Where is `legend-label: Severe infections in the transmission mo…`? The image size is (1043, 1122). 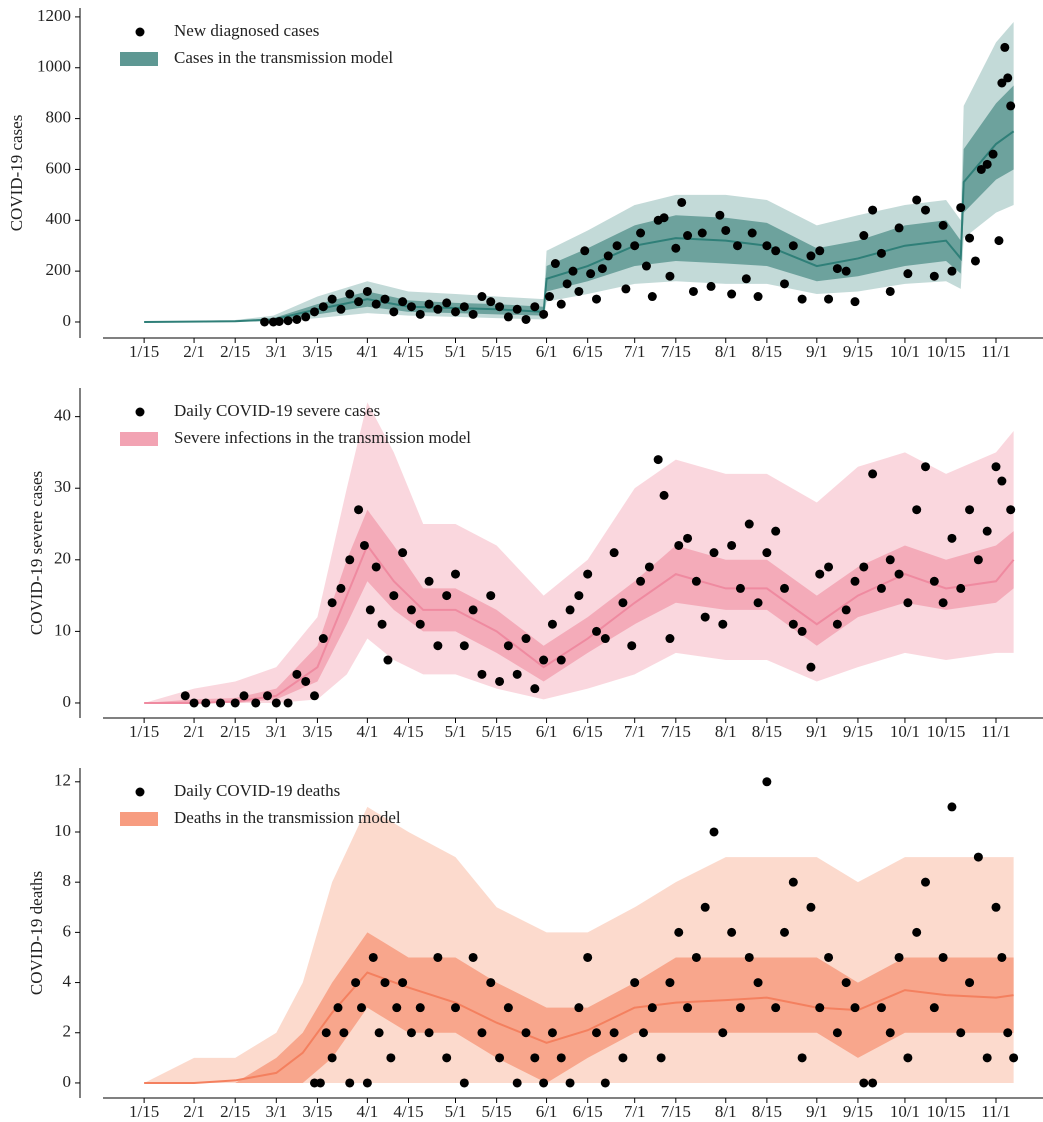
legend-label: Severe infections in the transmission mo… is located at coordinates (322, 437).